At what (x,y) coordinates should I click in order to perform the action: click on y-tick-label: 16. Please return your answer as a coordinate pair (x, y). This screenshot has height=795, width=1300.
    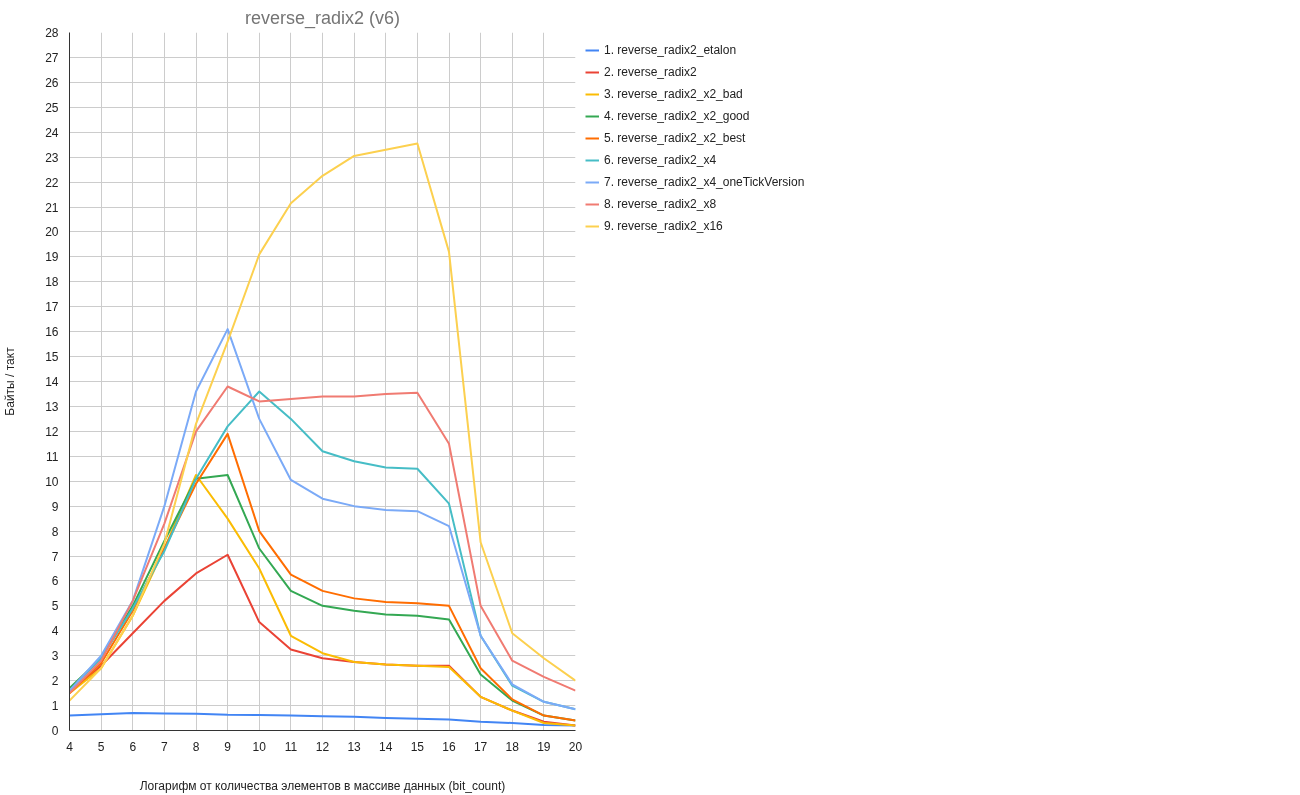
    Looking at the image, I should click on (52, 332).